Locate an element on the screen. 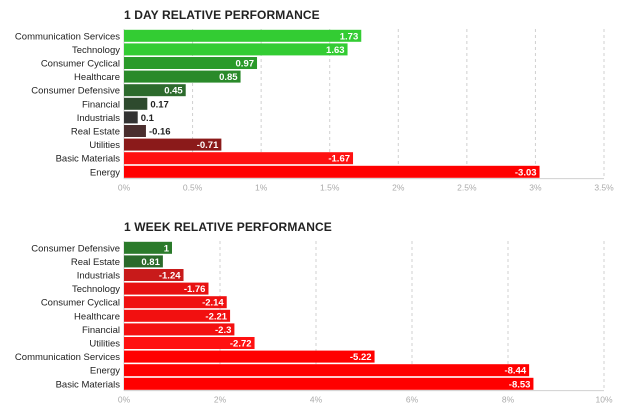 The height and width of the screenshot is (411, 625). value-label: -3.03 is located at coordinates (526, 172).